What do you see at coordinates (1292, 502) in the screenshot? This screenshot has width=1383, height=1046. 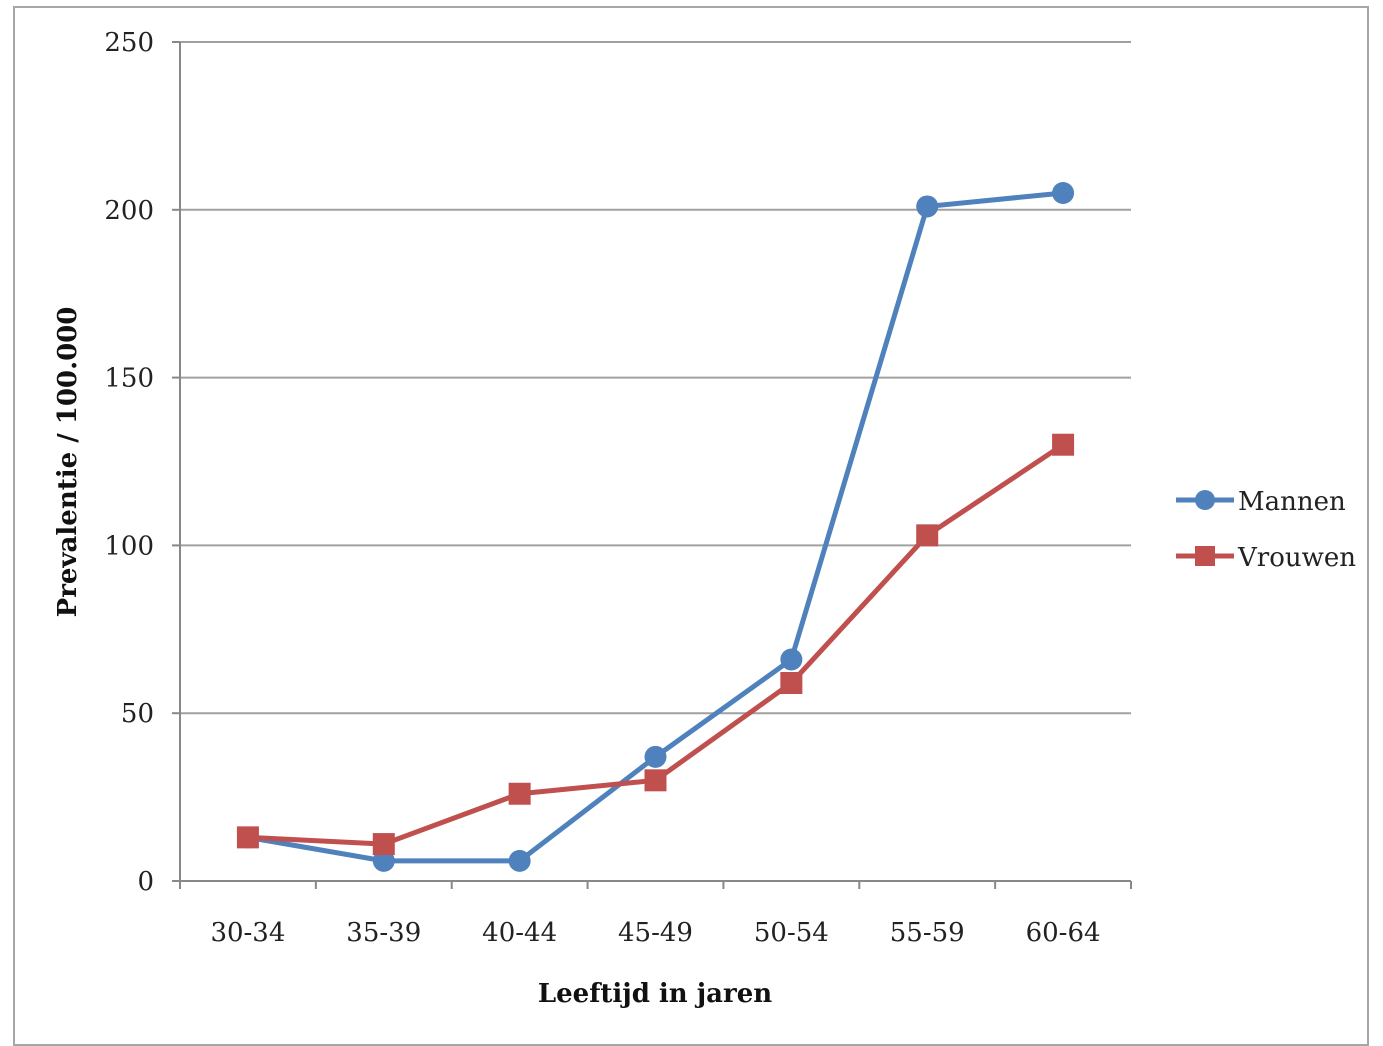 I see `legend-label-mannen: Mannen` at bounding box center [1292, 502].